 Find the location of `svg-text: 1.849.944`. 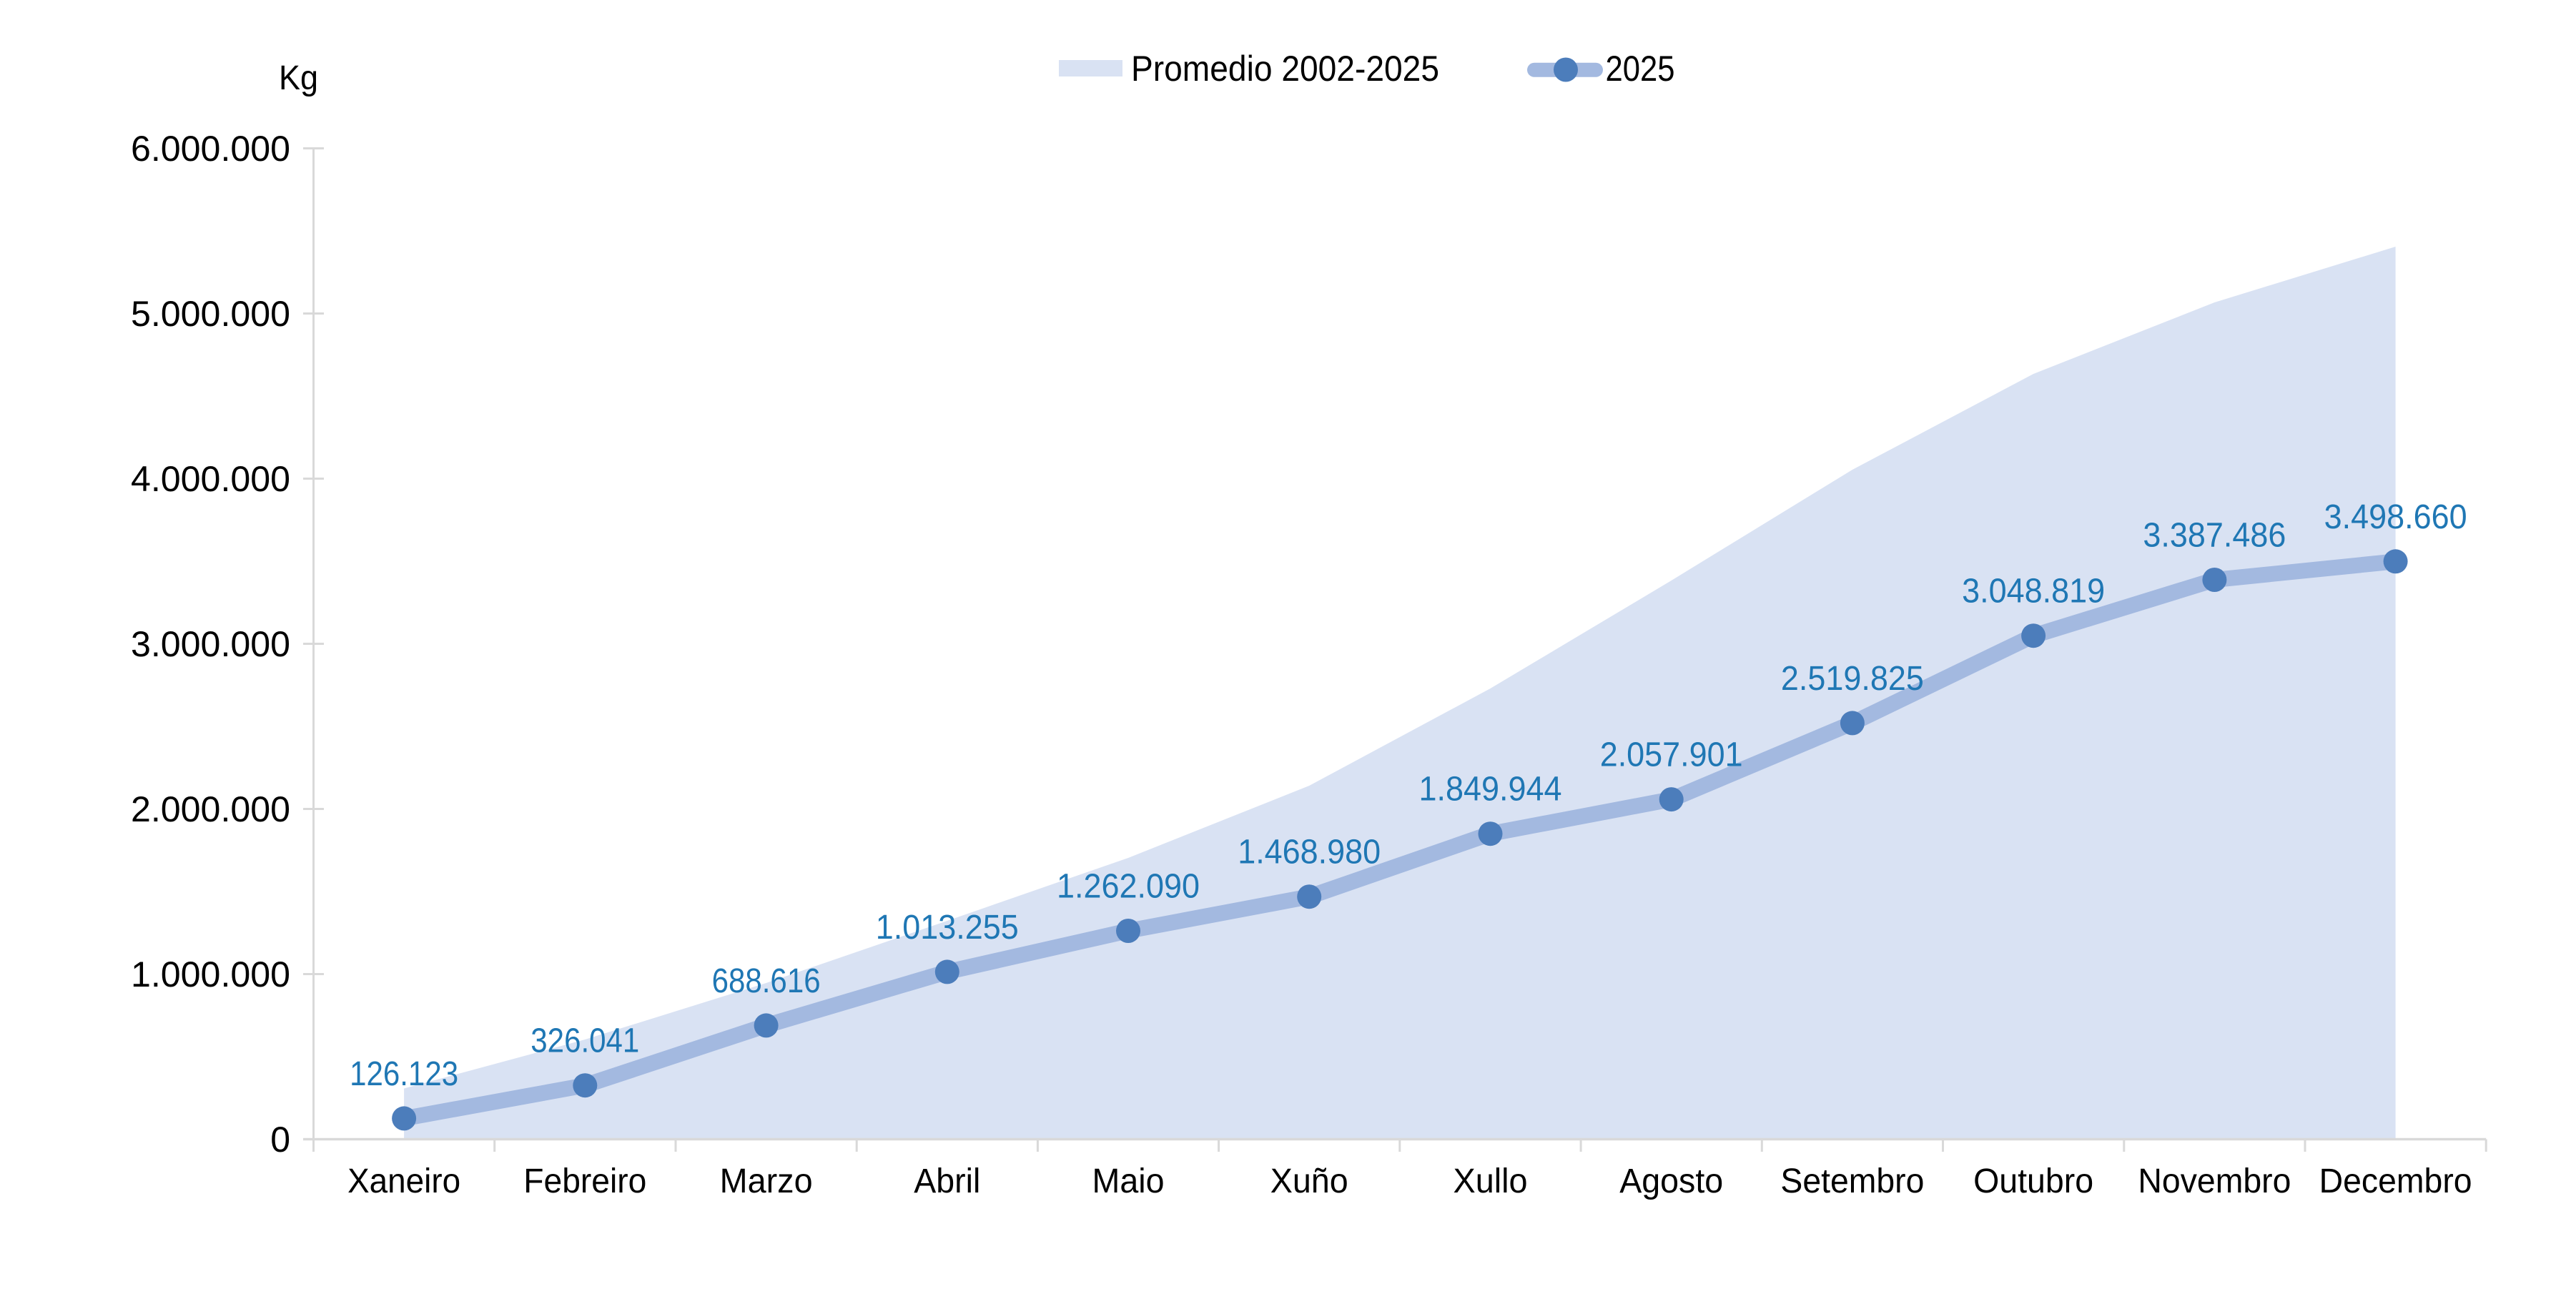

svg-text: 1.849.944 is located at coordinates (1490, 790).